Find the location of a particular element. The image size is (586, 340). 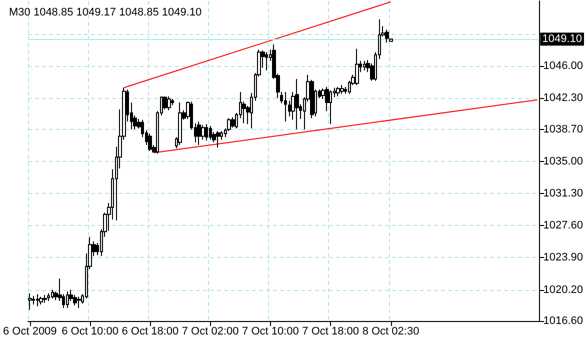

y-tick-label: 1027.60 is located at coordinates (563, 226).